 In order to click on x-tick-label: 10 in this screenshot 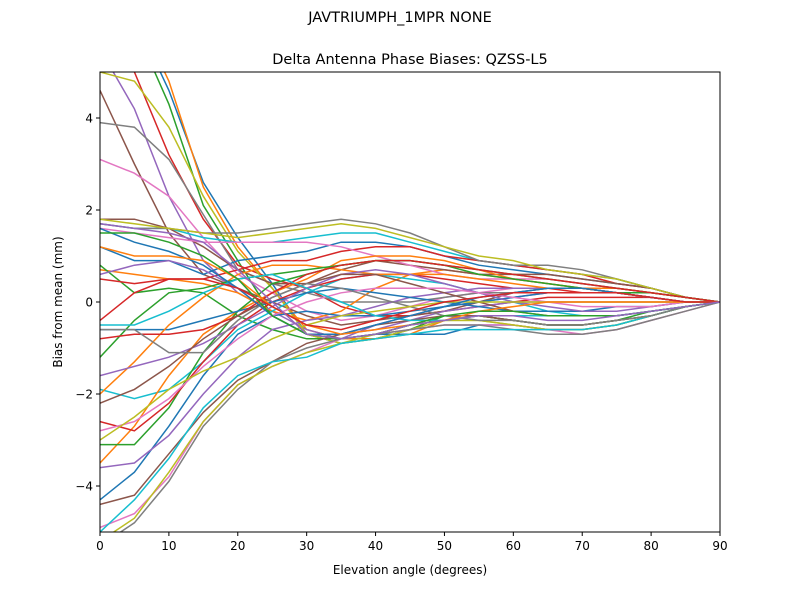, I will do `click(168, 546)`.